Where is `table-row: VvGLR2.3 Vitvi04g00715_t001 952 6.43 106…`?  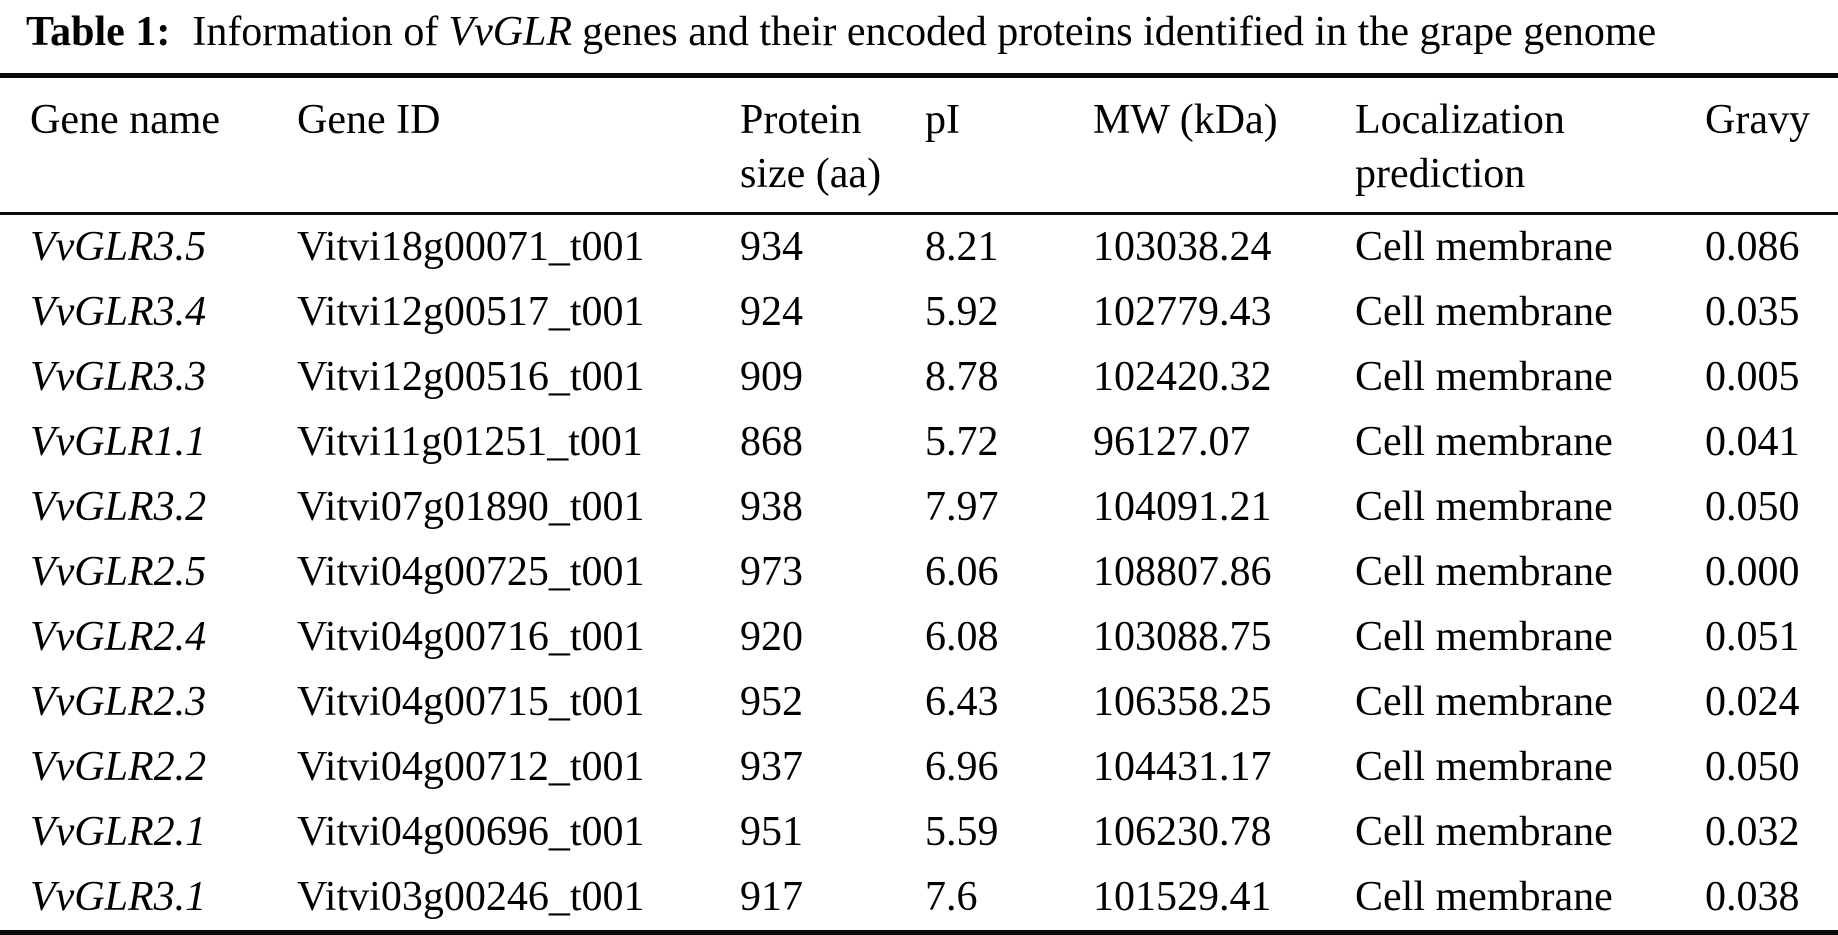
table-row: VvGLR2.3 Vitvi04g00715_t001 952 6.43 106… is located at coordinates (919, 702).